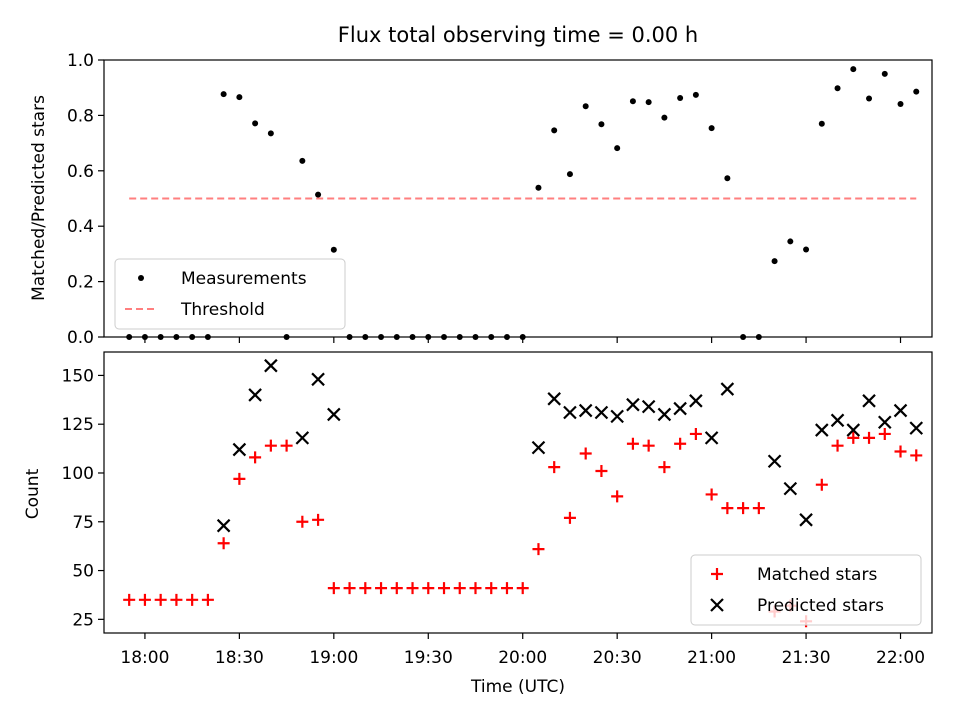 Image resolution: width=960 pixels, height=720 pixels. Describe the element at coordinates (141, 278) in the screenshot. I see `legend-dot-marker` at that location.